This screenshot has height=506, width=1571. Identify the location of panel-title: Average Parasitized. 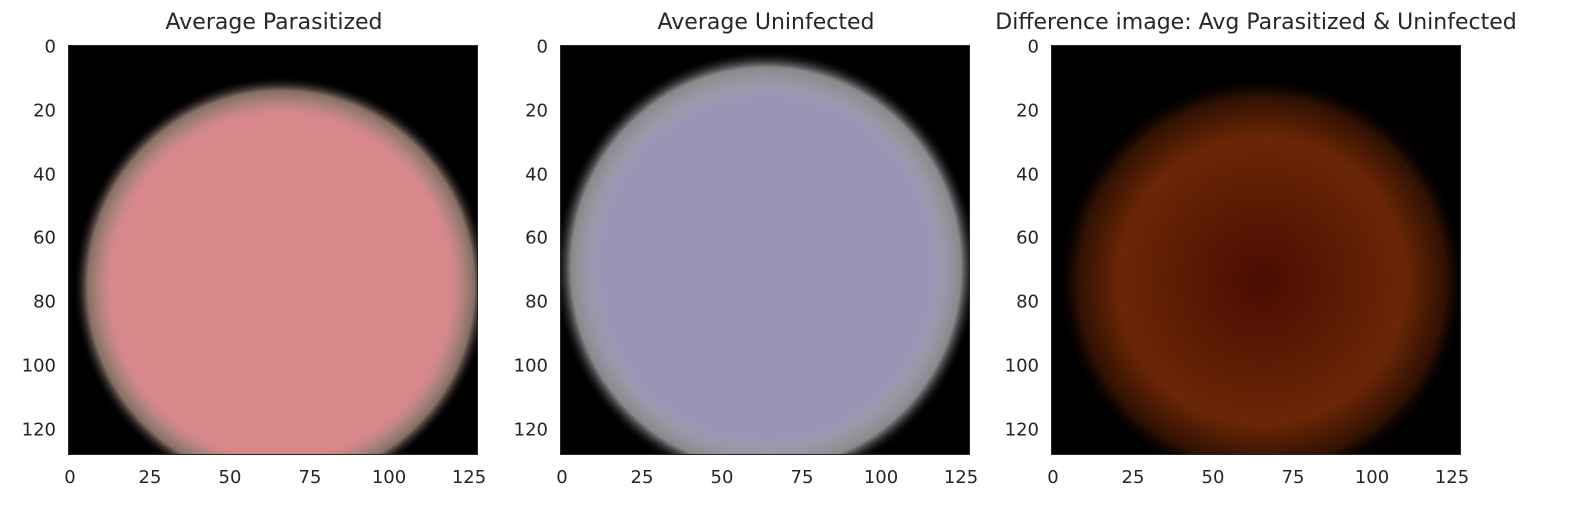
(274, 22).